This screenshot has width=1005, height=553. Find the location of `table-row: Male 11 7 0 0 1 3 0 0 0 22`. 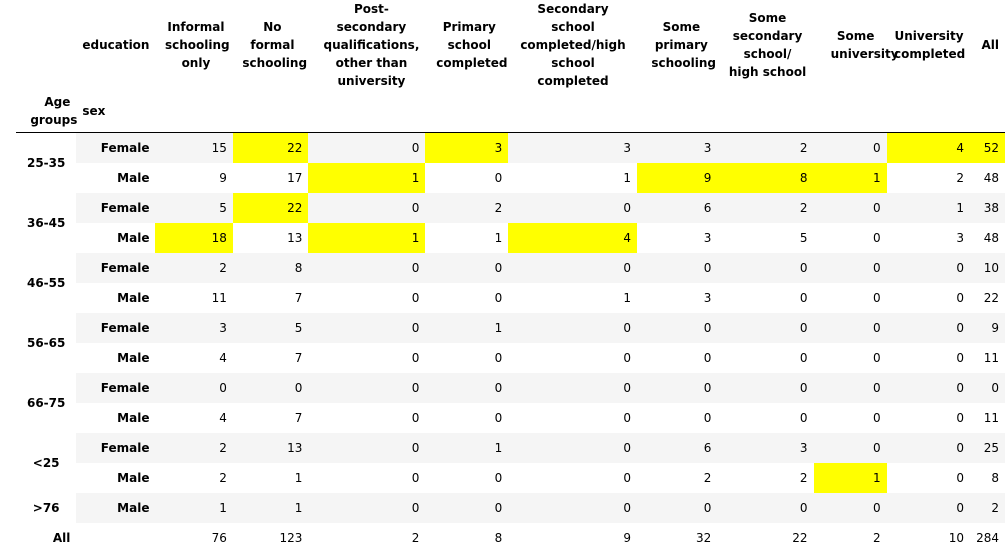

table-row: Male 11 7 0 0 1 3 0 0 0 22 is located at coordinates (510, 298).